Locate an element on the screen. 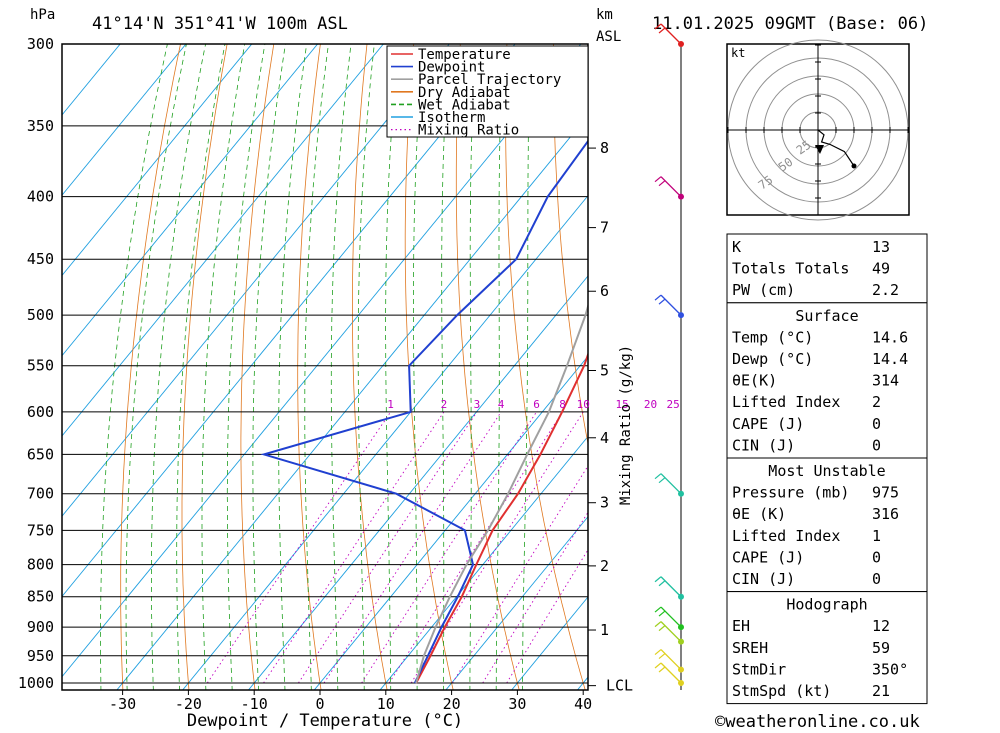 Image resolution: width=1000 pixels, height=733 pixels. index-value: 59 is located at coordinates (881, 648).